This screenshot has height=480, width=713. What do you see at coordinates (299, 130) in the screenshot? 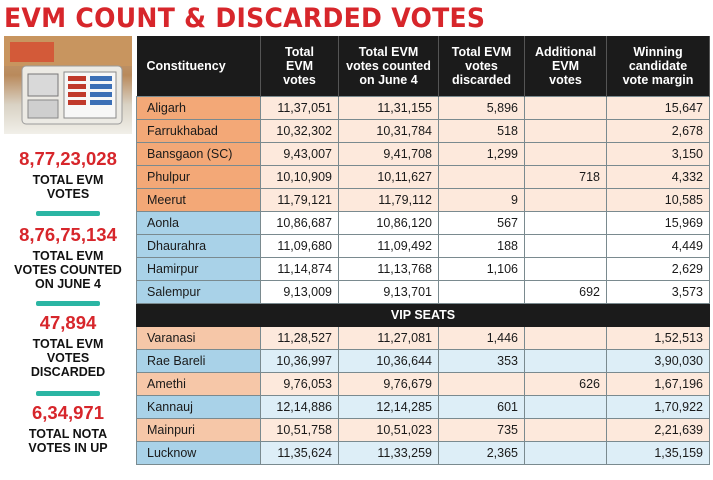
I see `cell-total-evm-votes: 10,32,302` at bounding box center [299, 130].